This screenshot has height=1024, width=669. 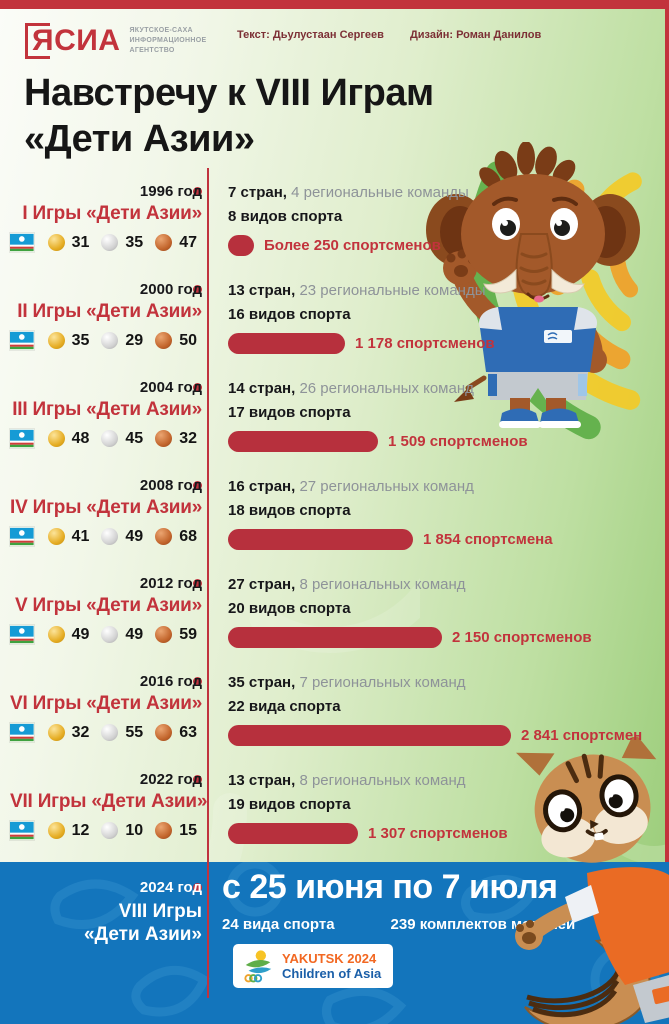 What do you see at coordinates (170, 485) in the screenshot?
I see `entry-year: 2008 год` at bounding box center [170, 485].